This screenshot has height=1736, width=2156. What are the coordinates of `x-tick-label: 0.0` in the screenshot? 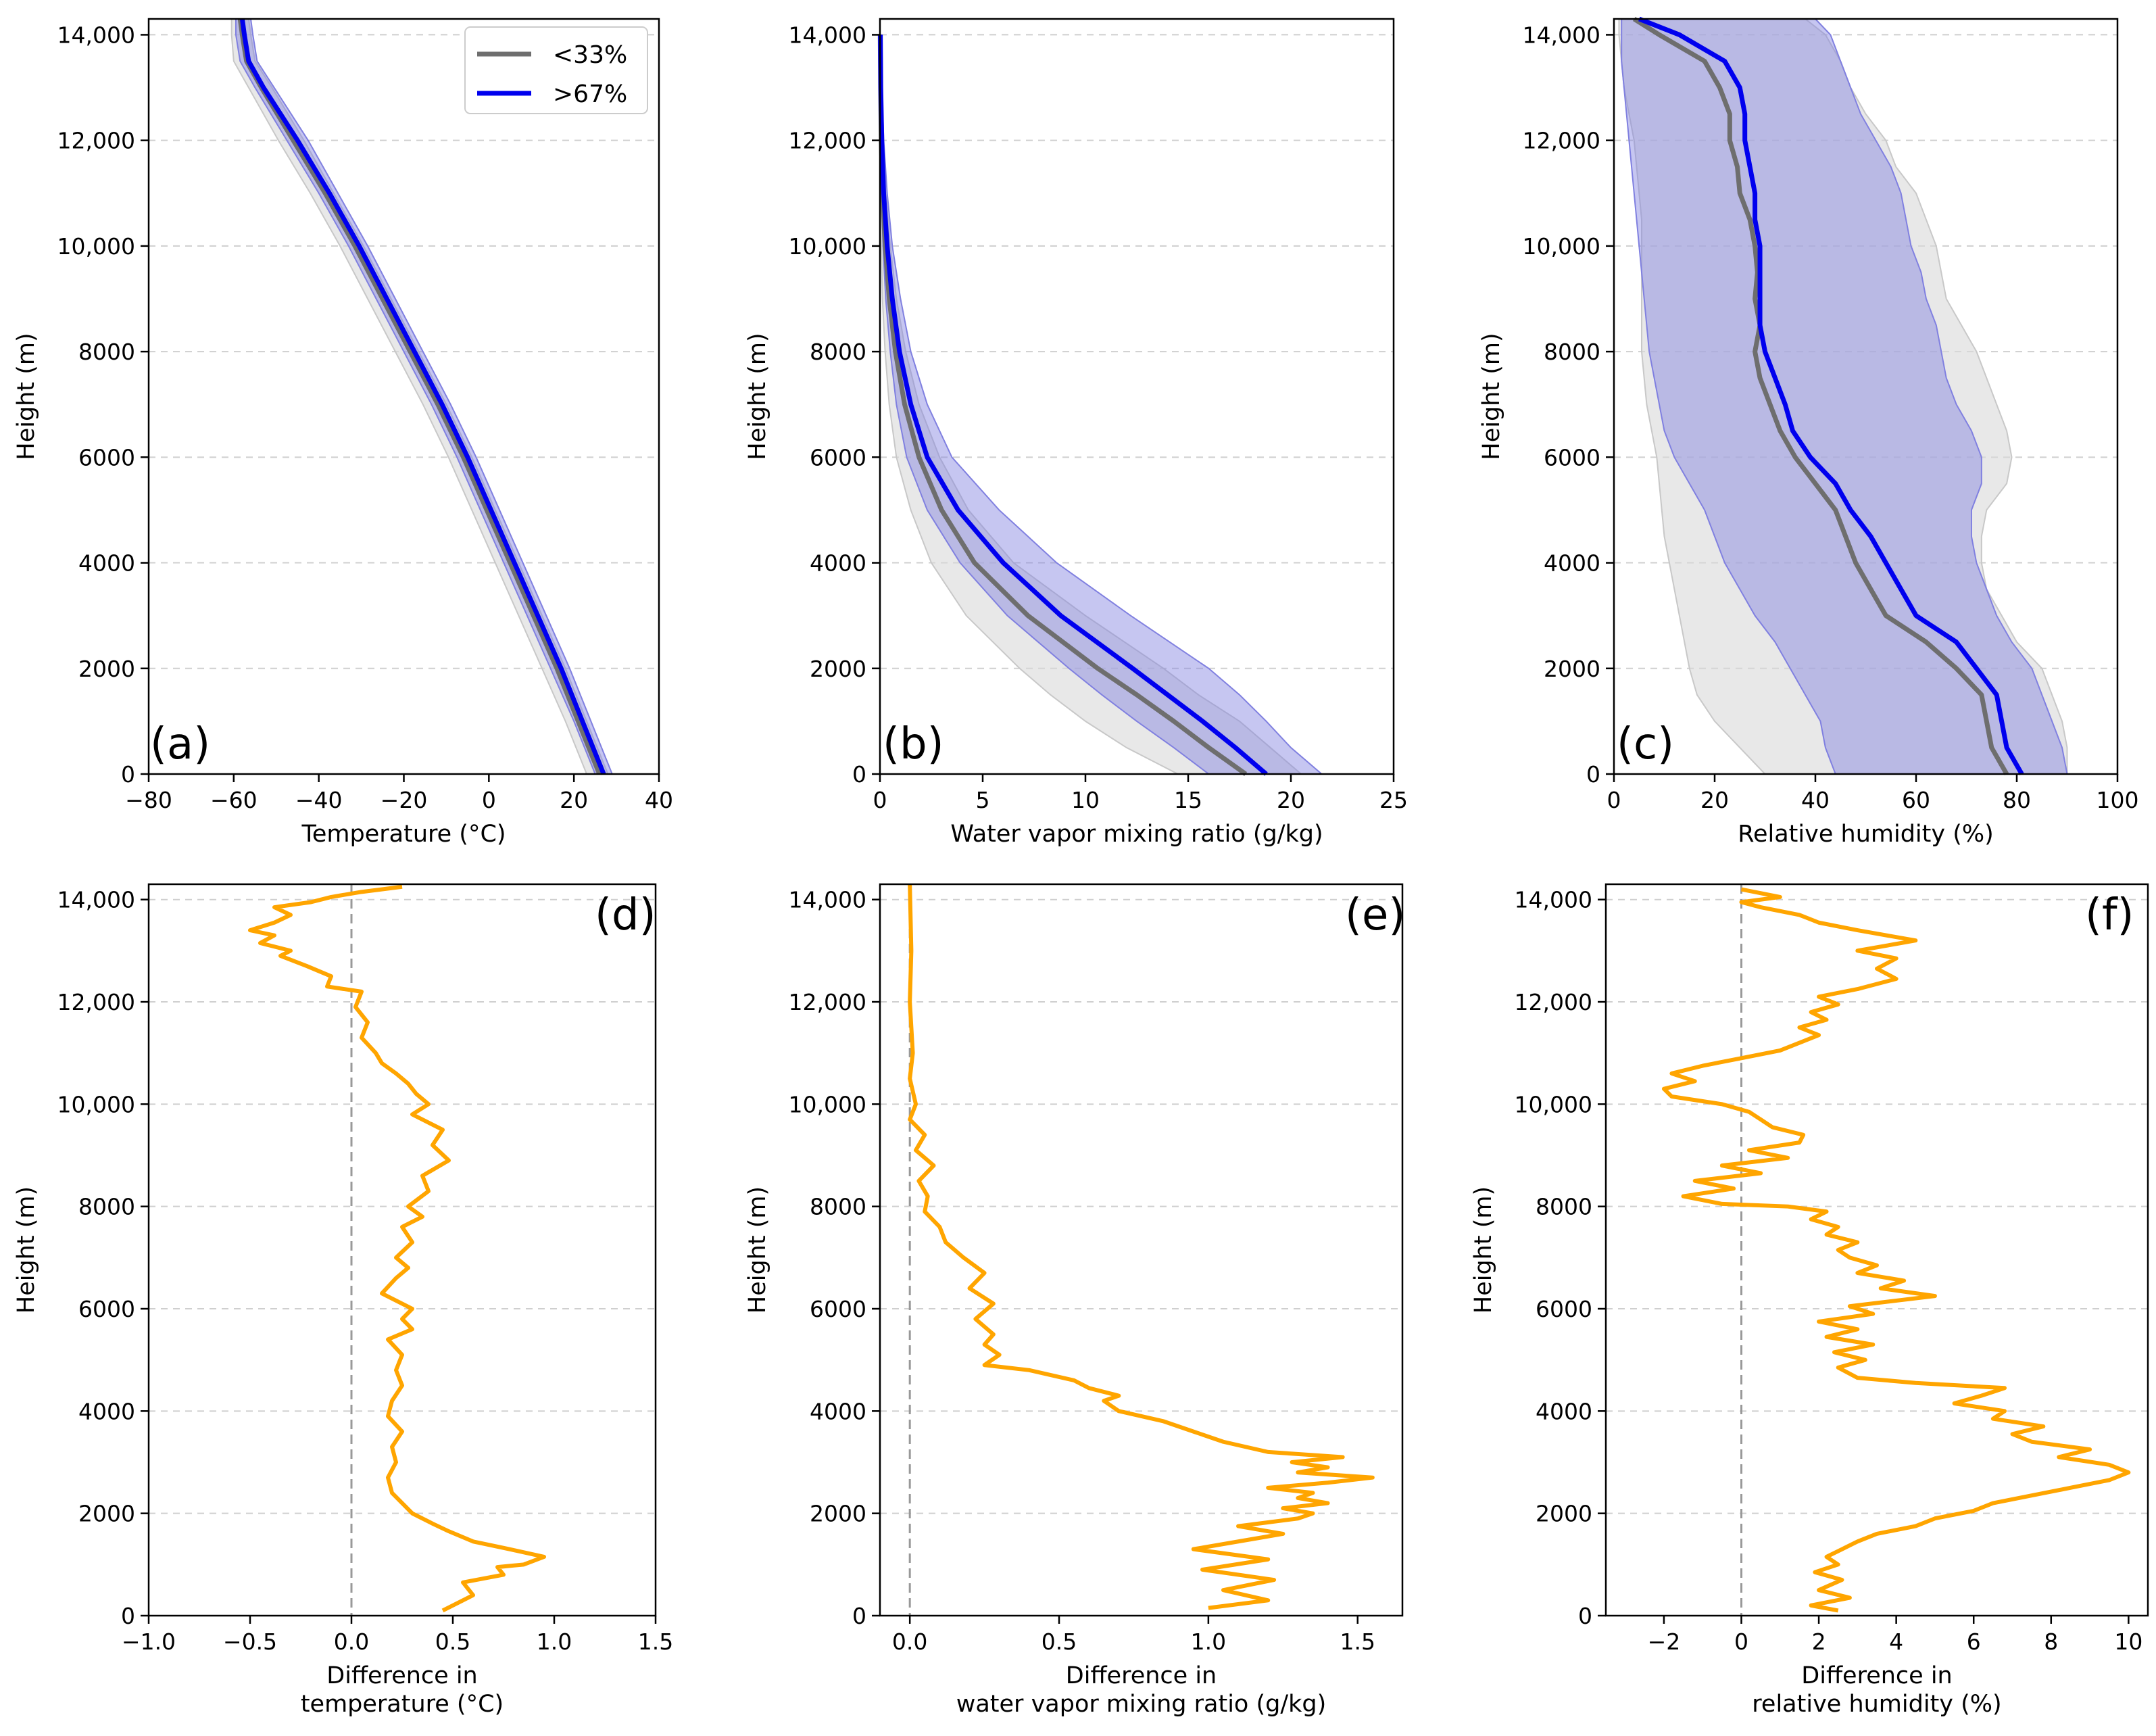 It's located at (909, 1642).